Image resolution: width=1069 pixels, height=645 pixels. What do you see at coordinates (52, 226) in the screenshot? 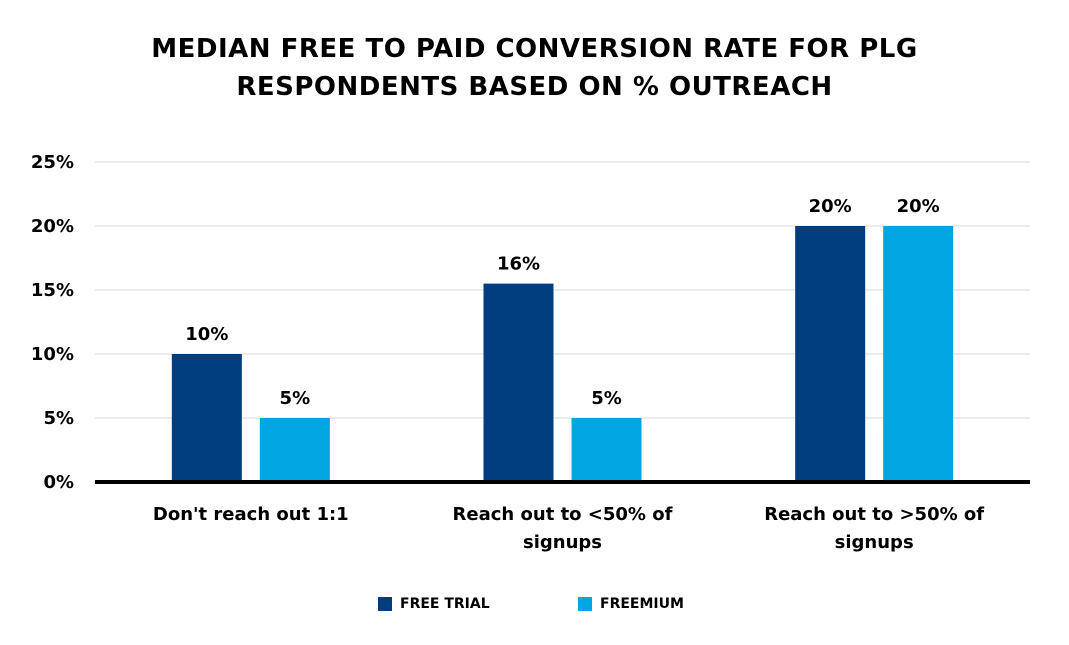
I see `y-tick-label: 20%` at bounding box center [52, 226].